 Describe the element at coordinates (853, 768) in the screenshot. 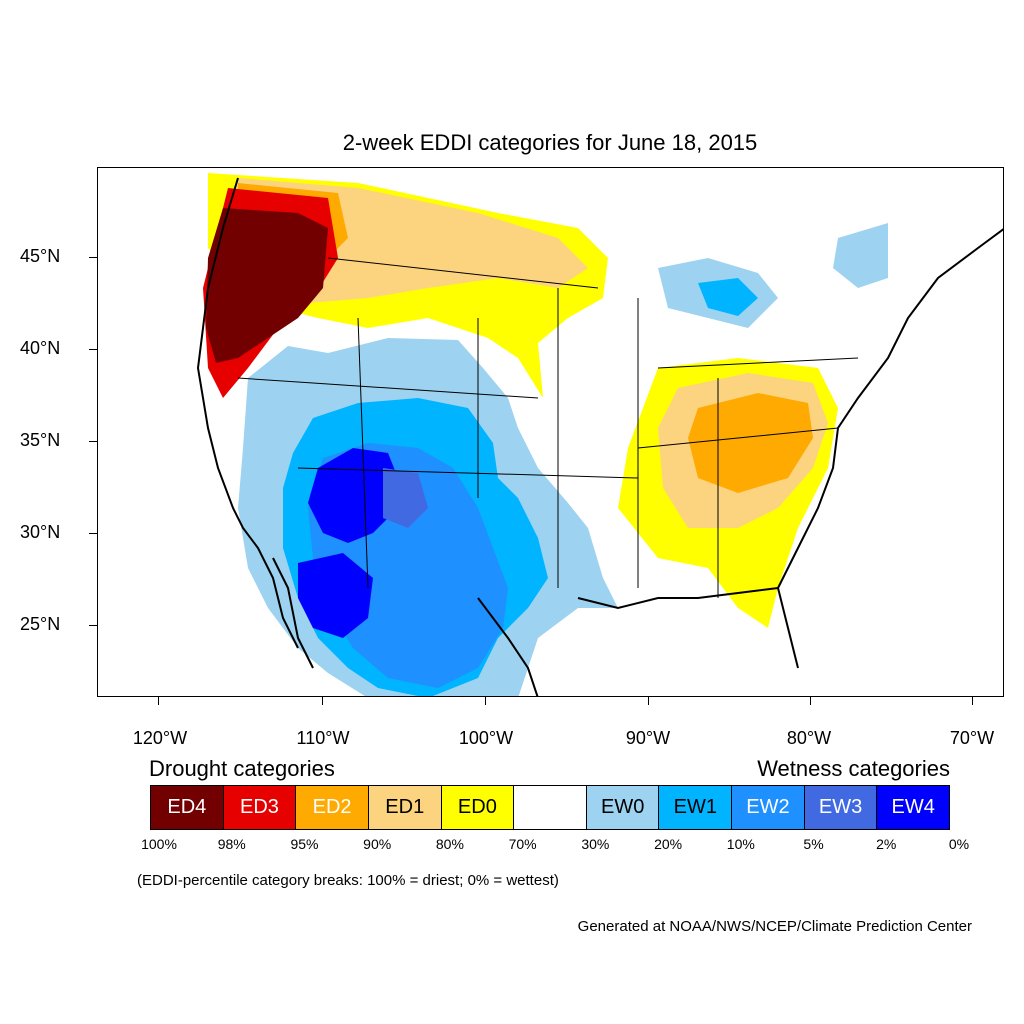

I see `wetness-heading: Wetness categories` at that location.